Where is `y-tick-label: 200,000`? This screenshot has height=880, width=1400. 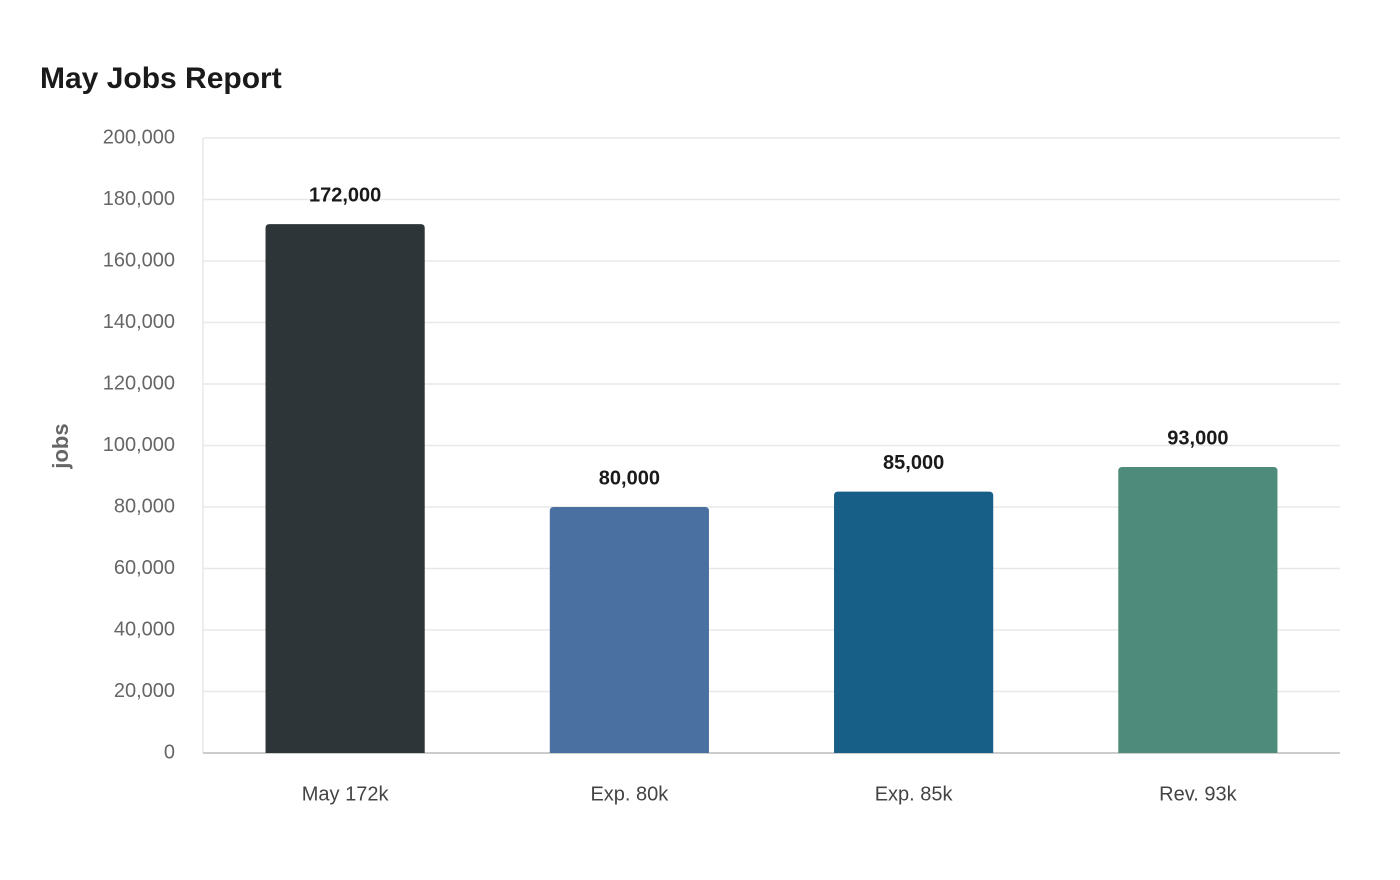
y-tick-label: 200,000 is located at coordinates (139, 137).